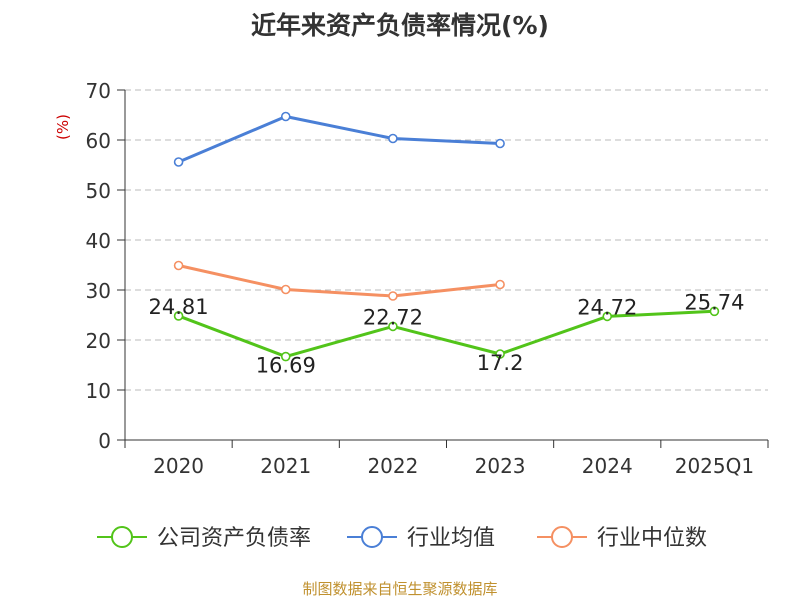 The width and height of the screenshot is (800, 600). What do you see at coordinates (446, 458) in the screenshot?
I see `x-axis: 2020 2021 2022 2023 2024 2025Q1` at bounding box center [446, 458].